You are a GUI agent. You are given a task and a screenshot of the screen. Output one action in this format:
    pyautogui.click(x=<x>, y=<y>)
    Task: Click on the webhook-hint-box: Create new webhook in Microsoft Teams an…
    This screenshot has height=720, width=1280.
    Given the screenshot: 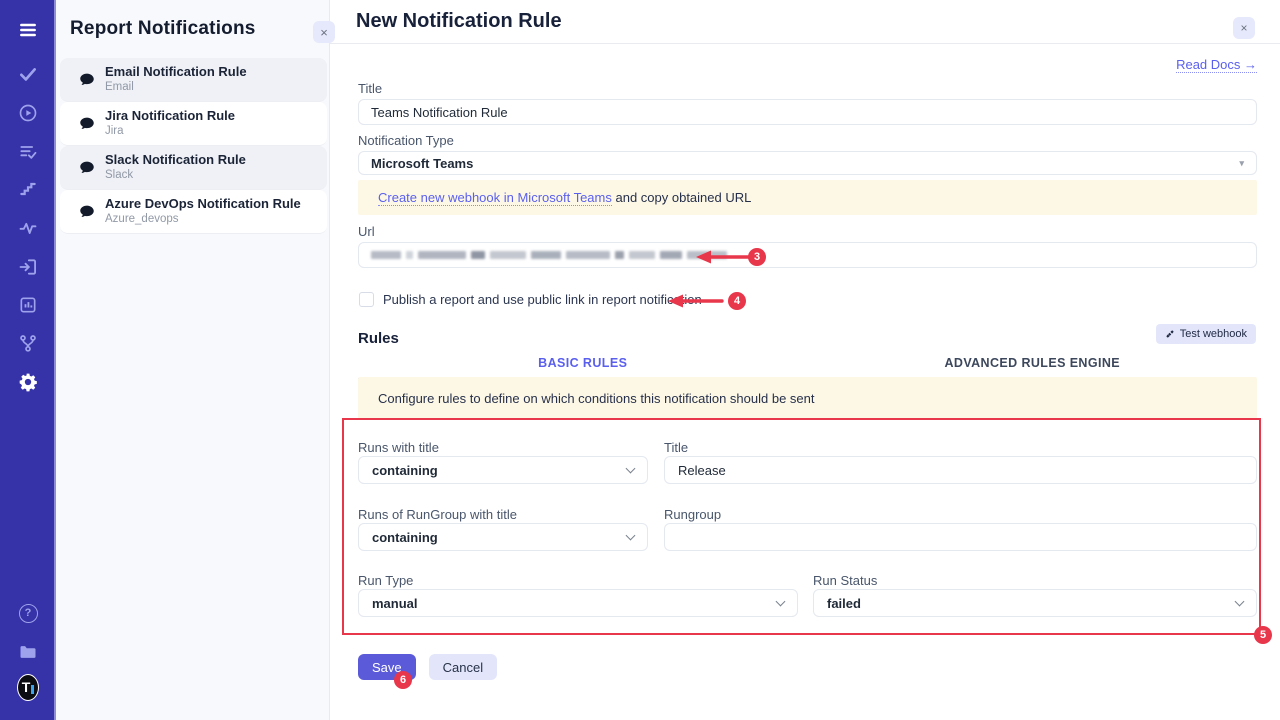 What is the action you would take?
    pyautogui.click(x=807, y=197)
    